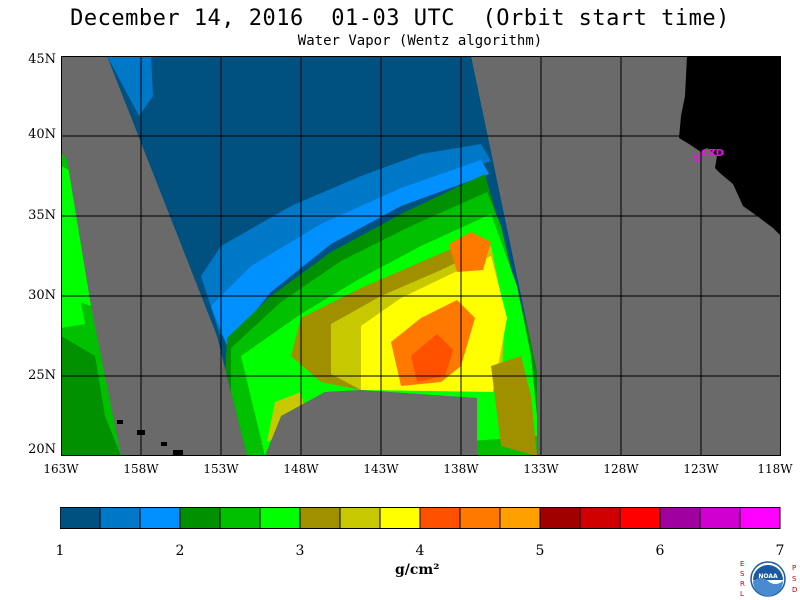 The image size is (800, 600). I want to click on noaa-text: NOAA, so click(768, 576).